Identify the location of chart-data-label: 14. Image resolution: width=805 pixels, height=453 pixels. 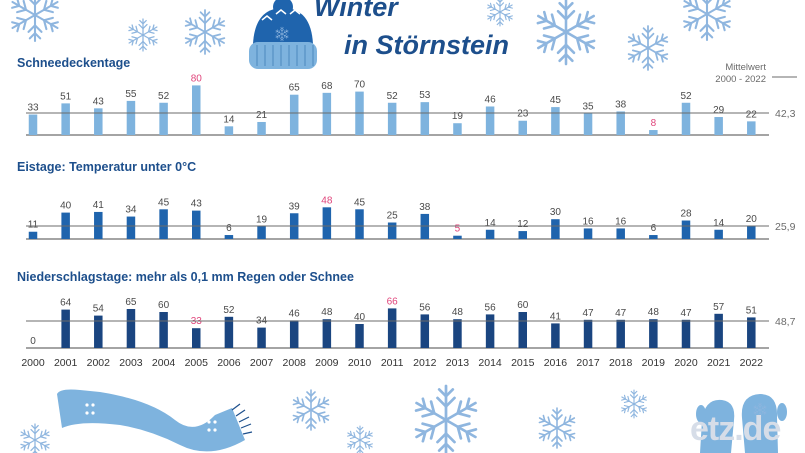
(491, 223).